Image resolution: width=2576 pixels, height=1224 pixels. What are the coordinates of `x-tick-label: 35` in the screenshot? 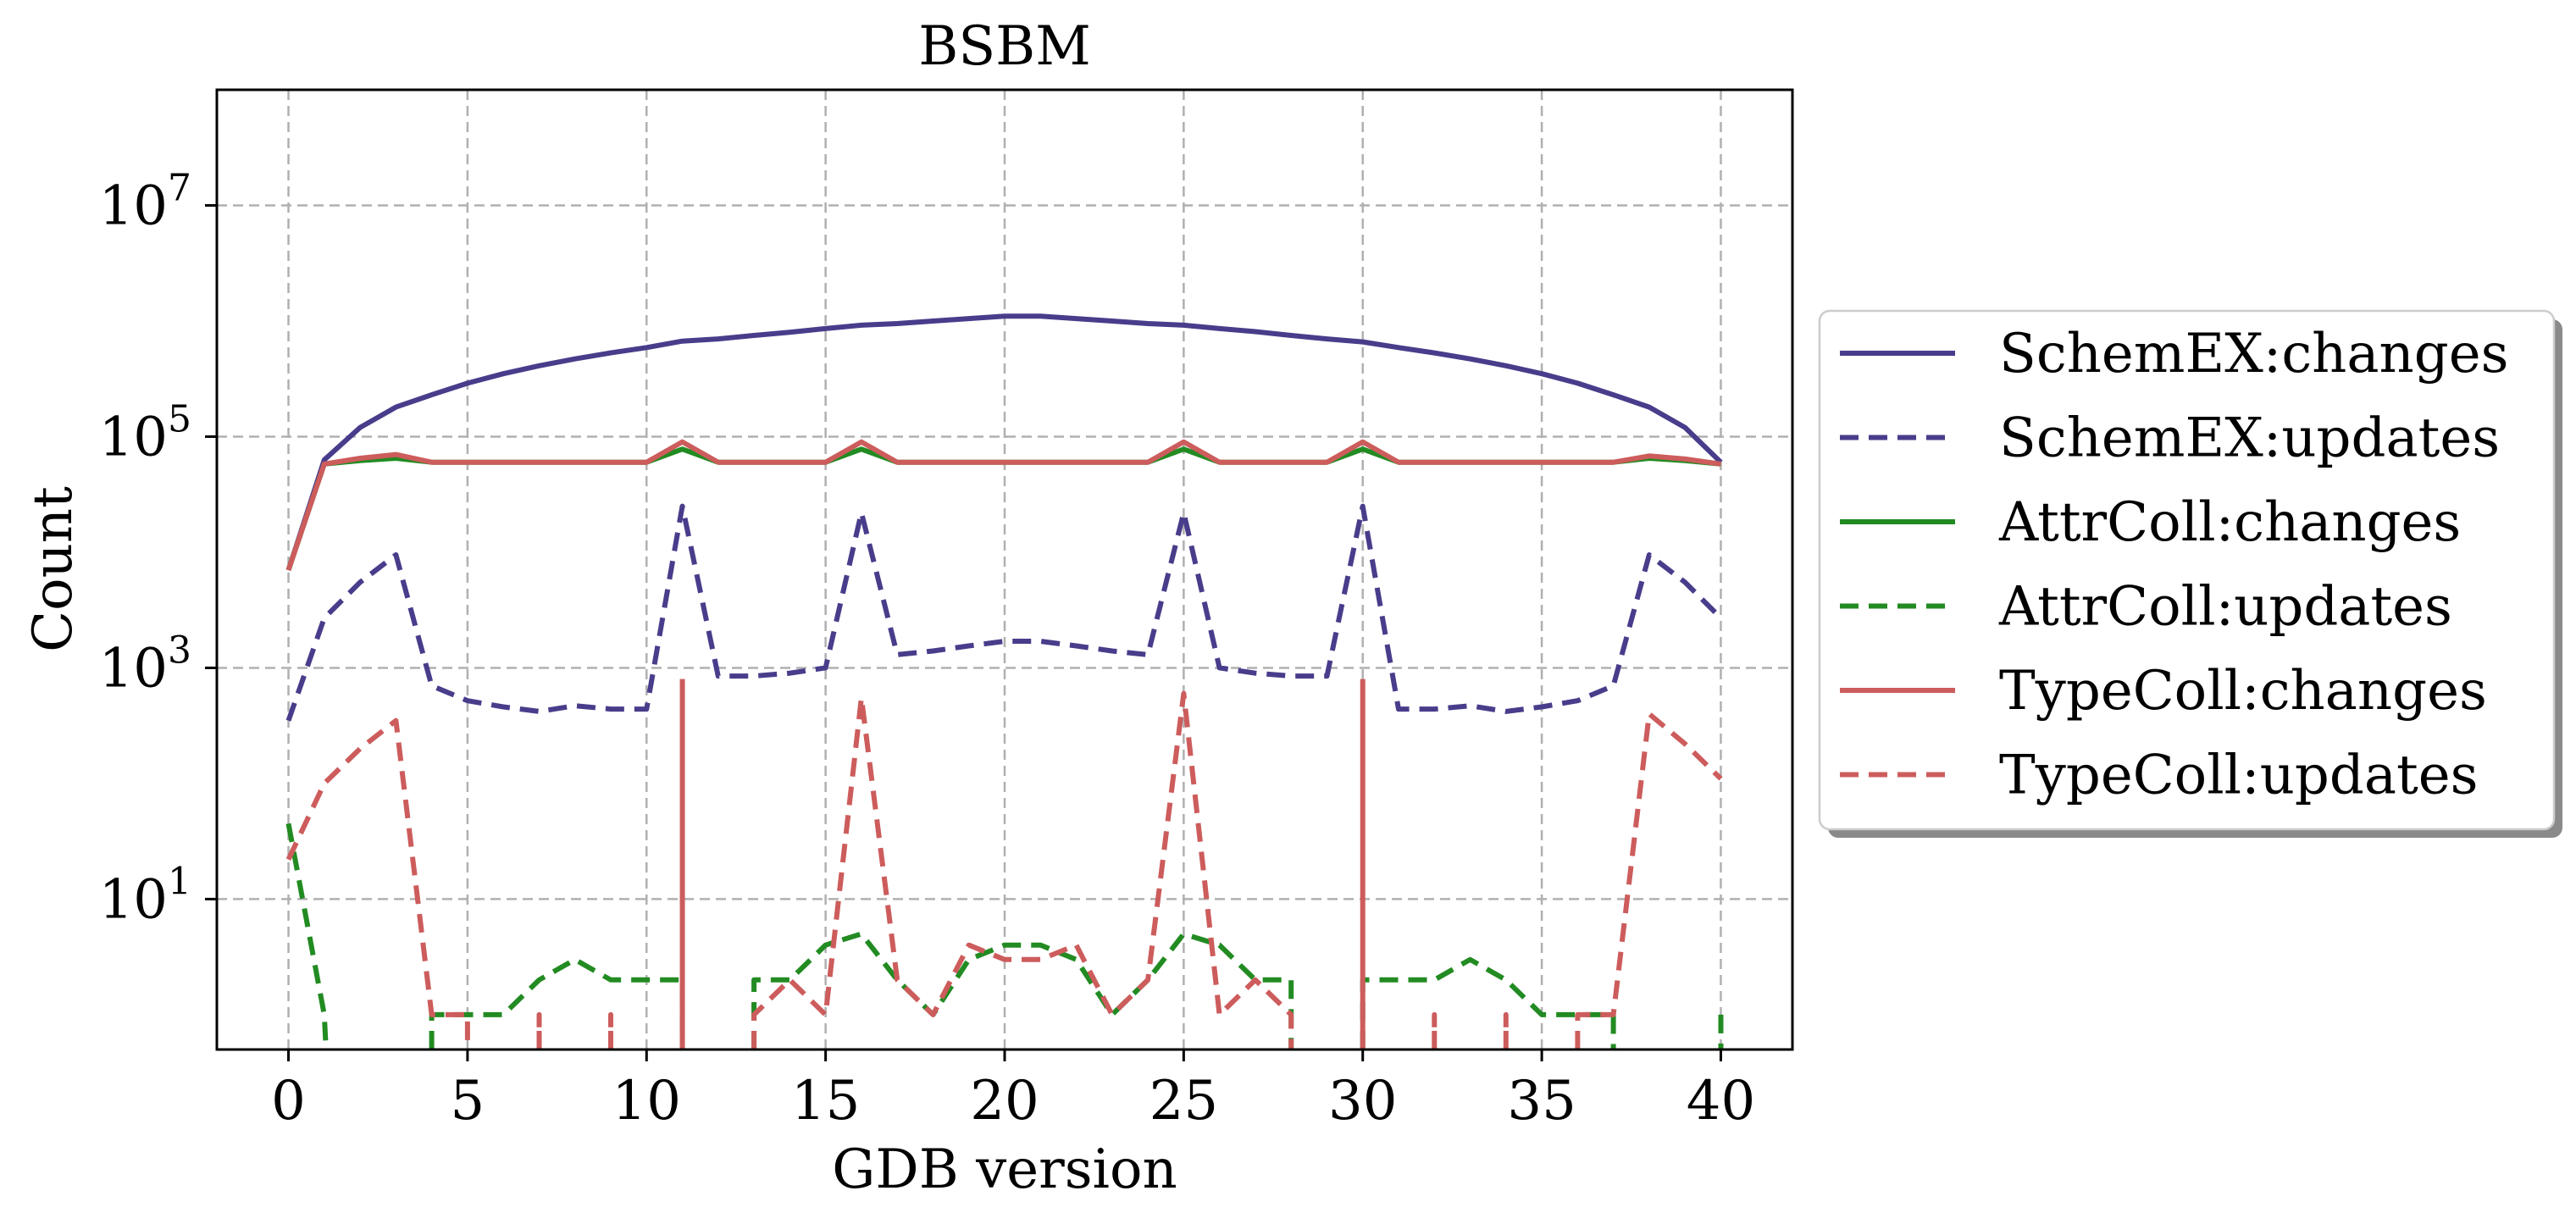 It's located at (1541, 1101).